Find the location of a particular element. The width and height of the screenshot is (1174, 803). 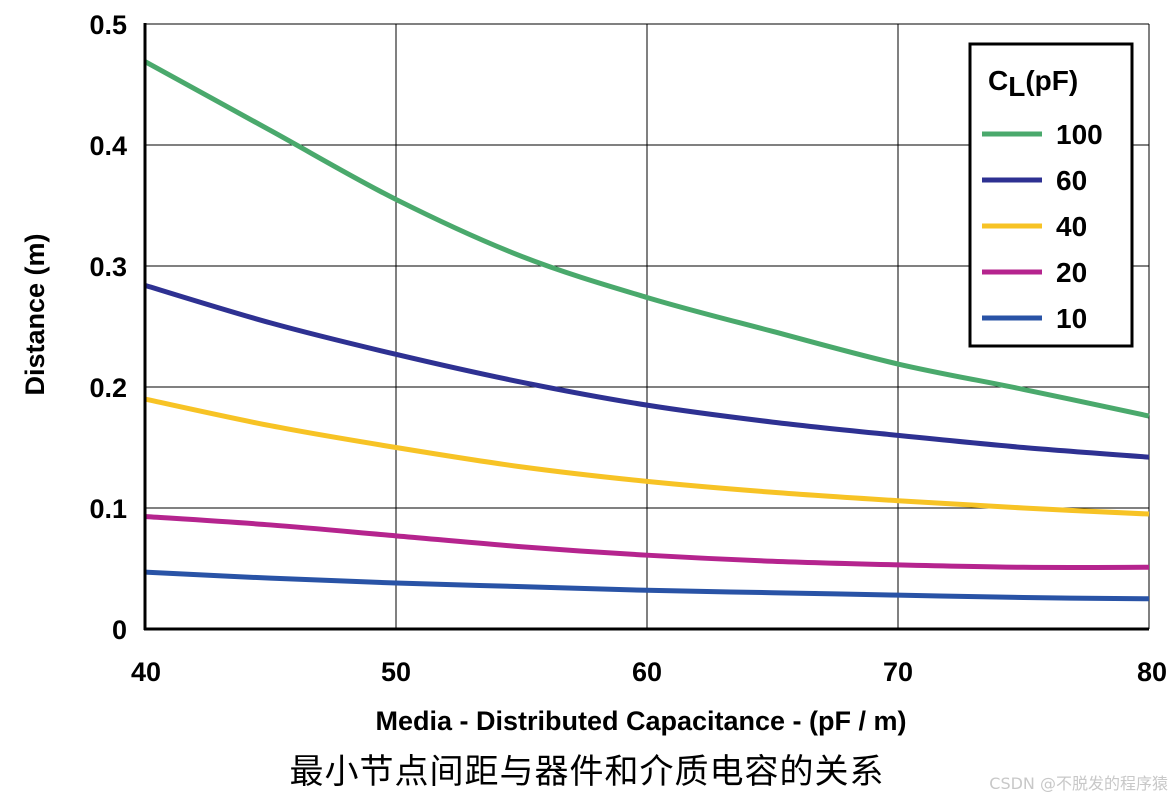

x-tick-label: 70 is located at coordinates (898, 672).